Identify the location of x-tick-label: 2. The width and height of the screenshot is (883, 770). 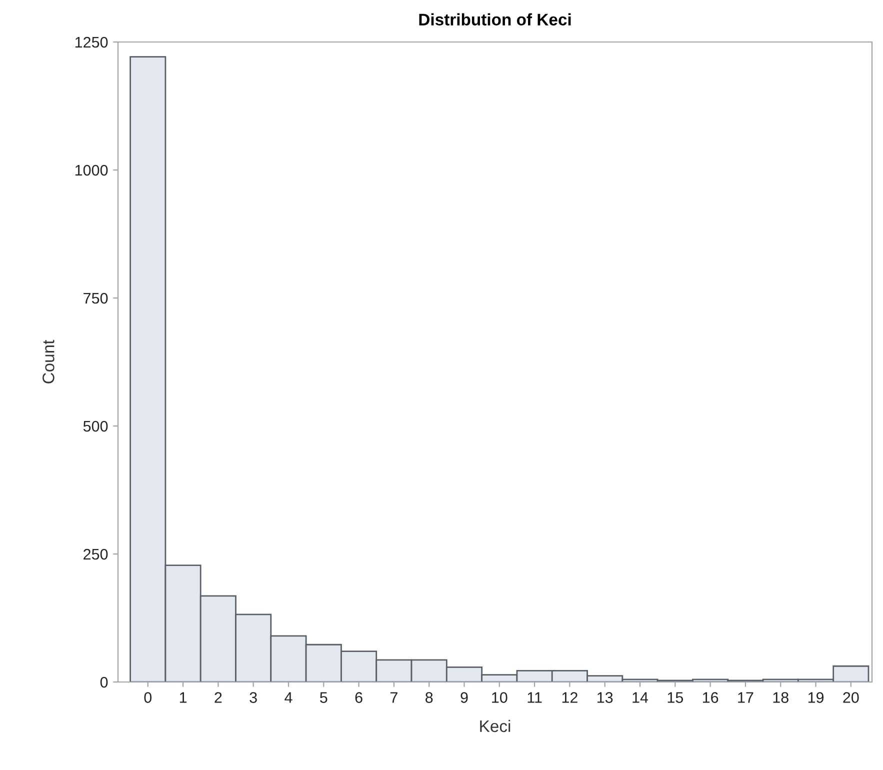
(218, 697).